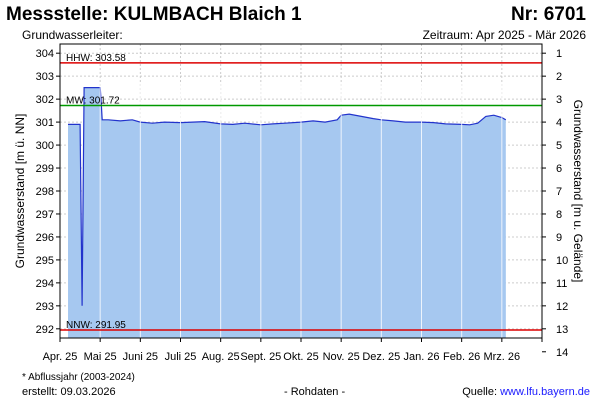 The image size is (600, 400). What do you see at coordinates (501, 357) in the screenshot?
I see `x-tick-label: Mrz. 26` at bounding box center [501, 357].